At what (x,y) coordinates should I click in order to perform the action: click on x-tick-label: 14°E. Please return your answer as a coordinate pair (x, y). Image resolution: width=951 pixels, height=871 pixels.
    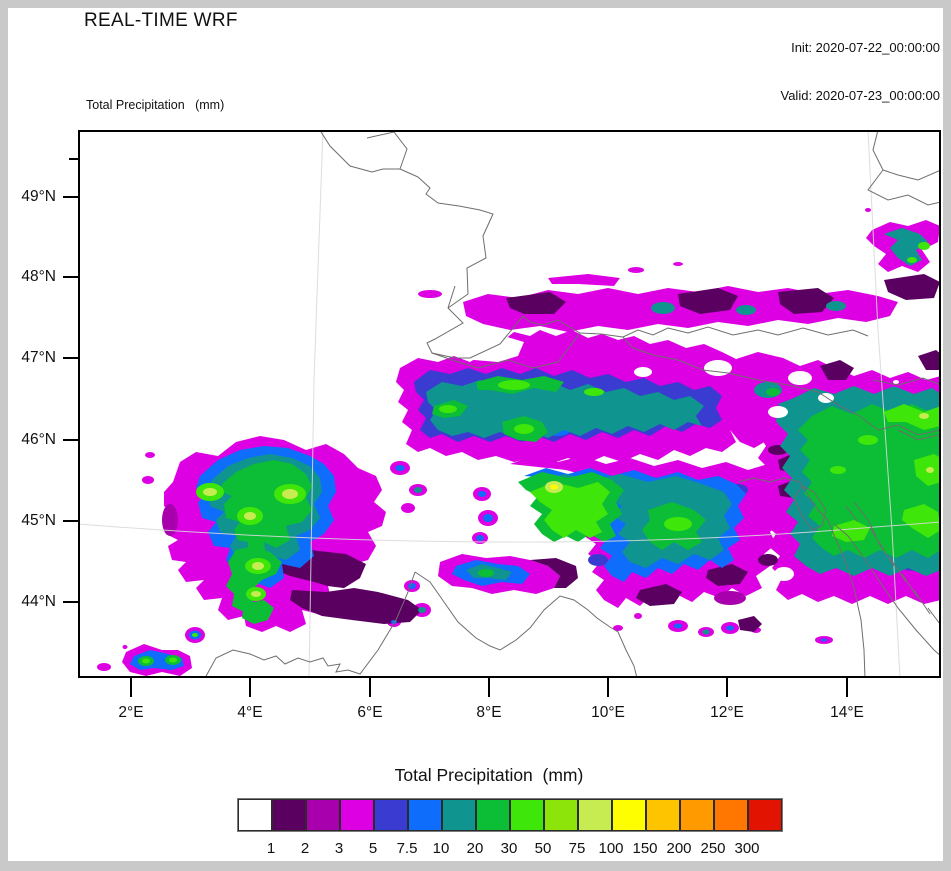
    Looking at the image, I should click on (847, 712).